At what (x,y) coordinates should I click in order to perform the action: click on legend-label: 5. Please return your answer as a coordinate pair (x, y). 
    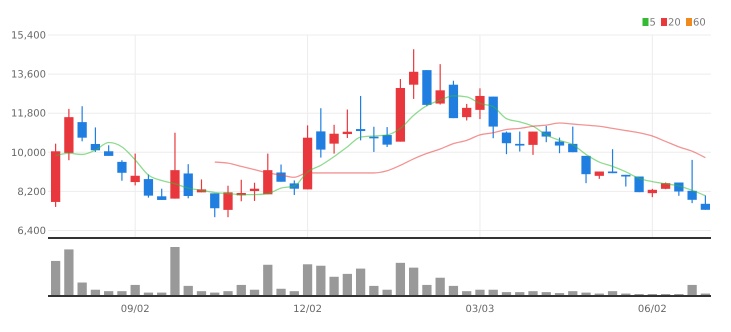
    Looking at the image, I should click on (653, 23).